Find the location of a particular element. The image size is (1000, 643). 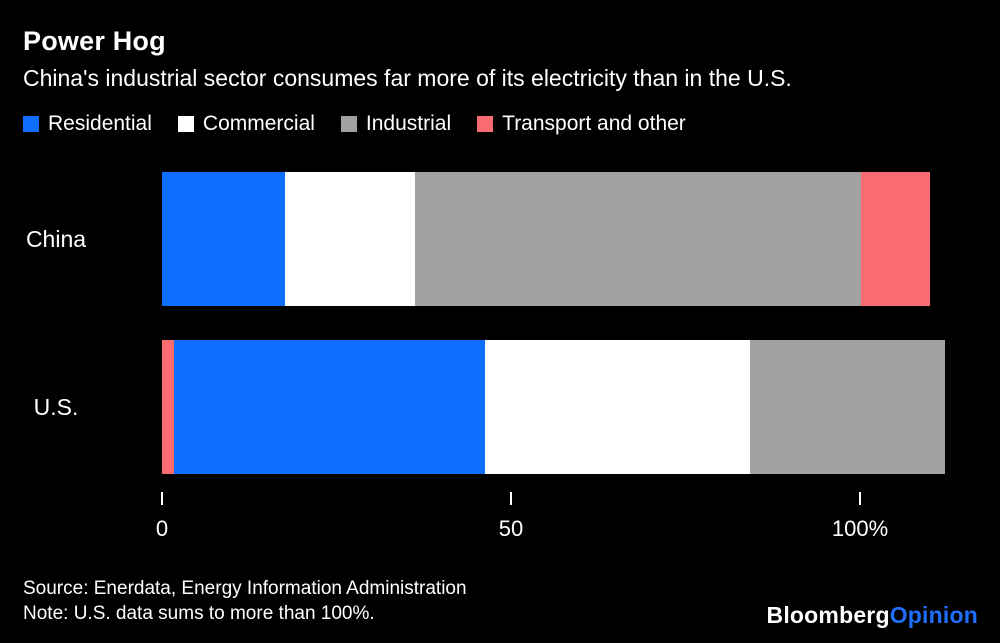

legend-label: Residential is located at coordinates (100, 123).